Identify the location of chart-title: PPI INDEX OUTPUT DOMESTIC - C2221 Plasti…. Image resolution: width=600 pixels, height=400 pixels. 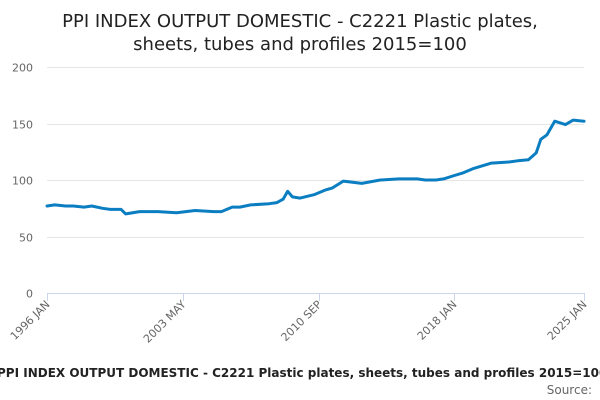
(300, 33).